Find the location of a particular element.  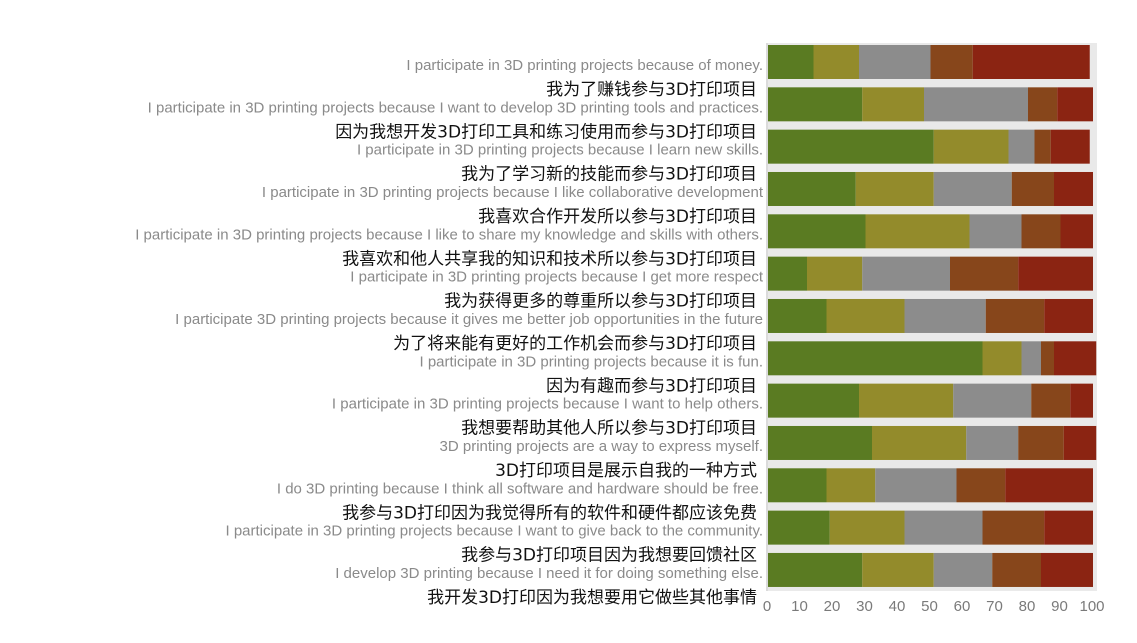

x-tick-label-20: 20 is located at coordinates (832, 606).